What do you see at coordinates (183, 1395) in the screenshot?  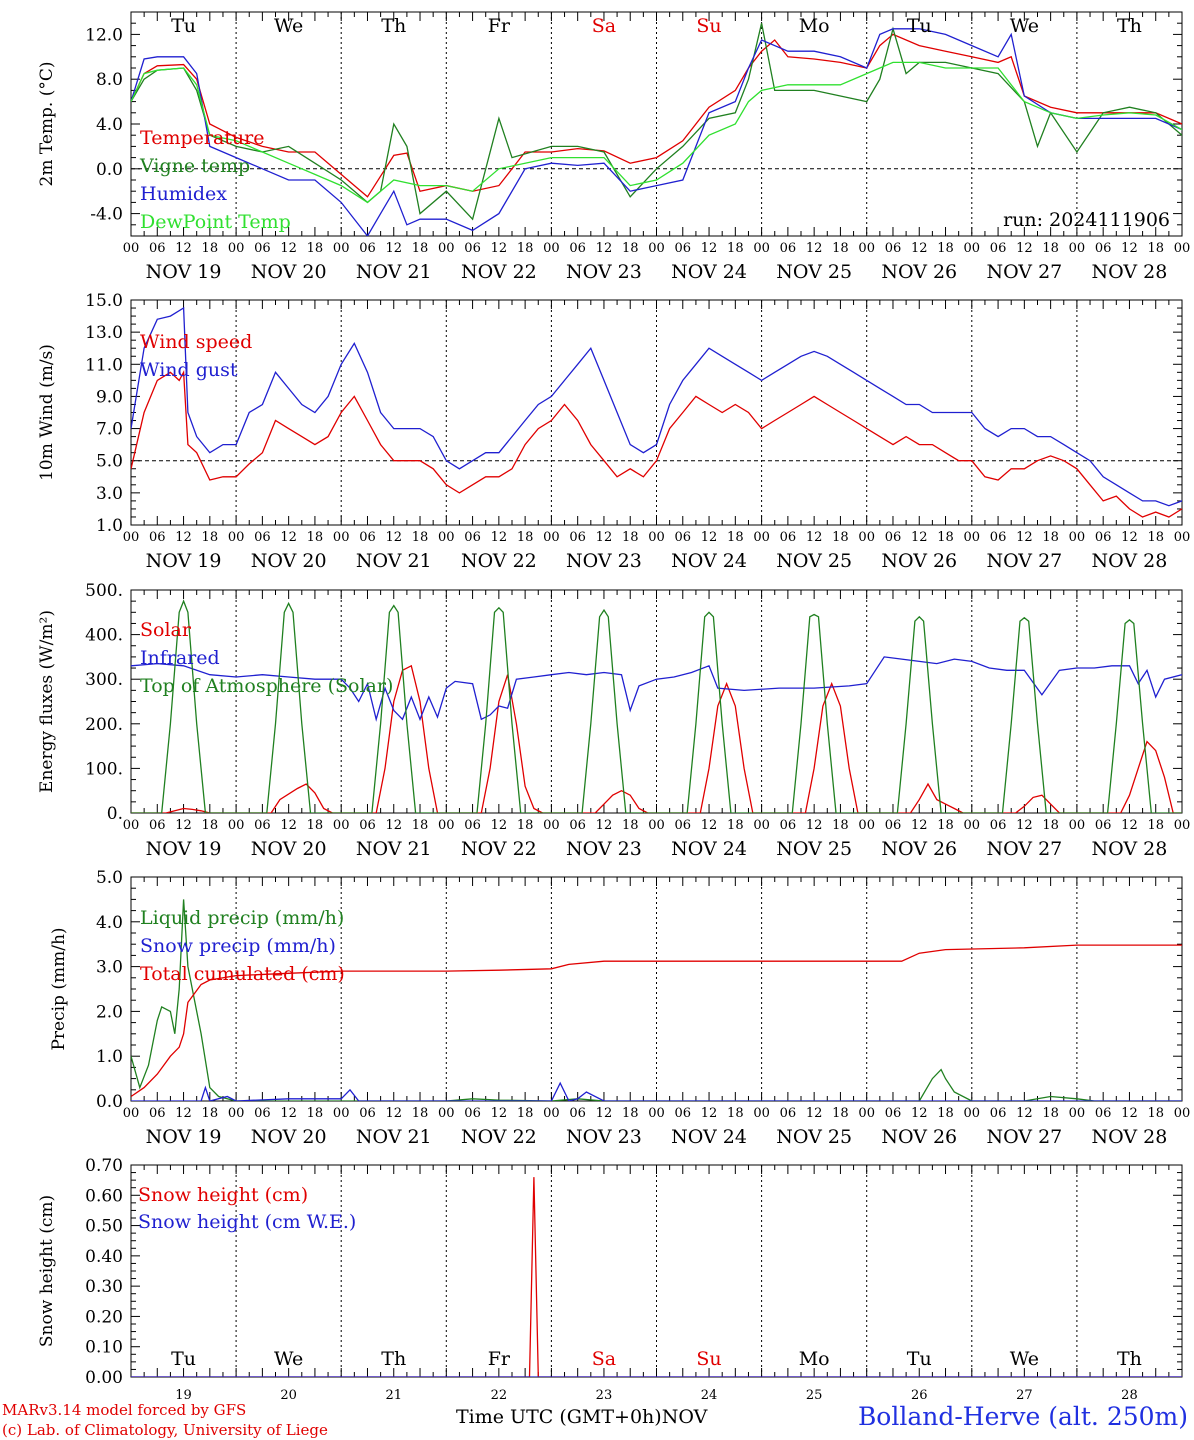 I see `day-number-label: 19` at bounding box center [183, 1395].